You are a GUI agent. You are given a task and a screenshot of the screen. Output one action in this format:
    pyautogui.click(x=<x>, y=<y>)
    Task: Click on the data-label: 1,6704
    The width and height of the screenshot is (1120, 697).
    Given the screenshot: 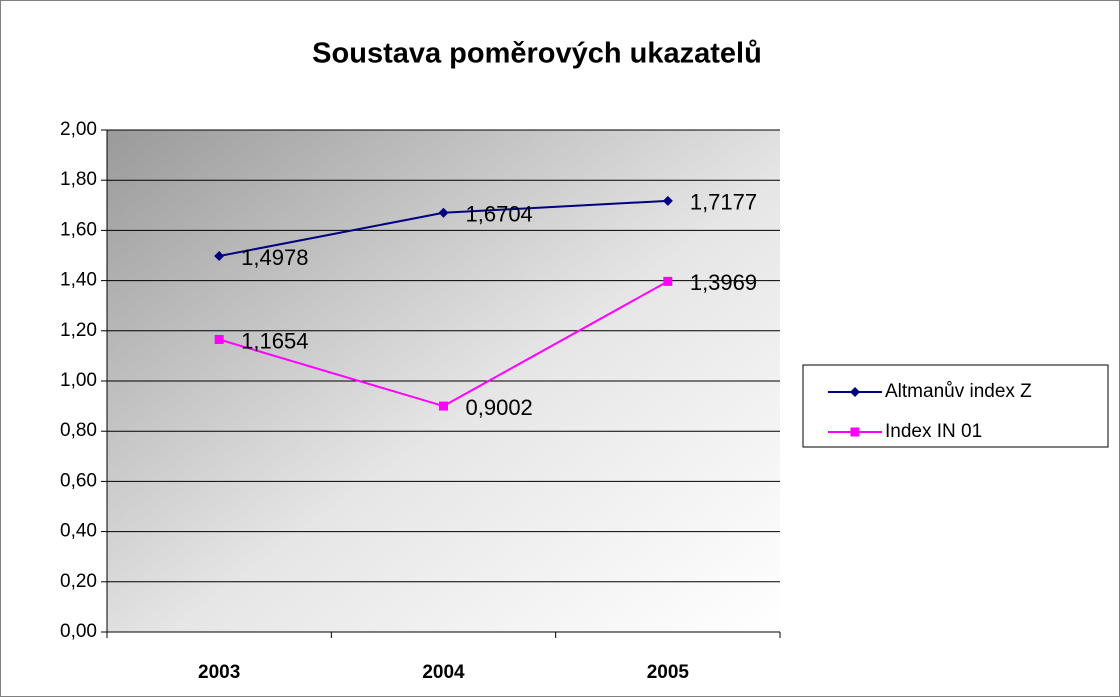 What is the action you would take?
    pyautogui.click(x=499, y=214)
    